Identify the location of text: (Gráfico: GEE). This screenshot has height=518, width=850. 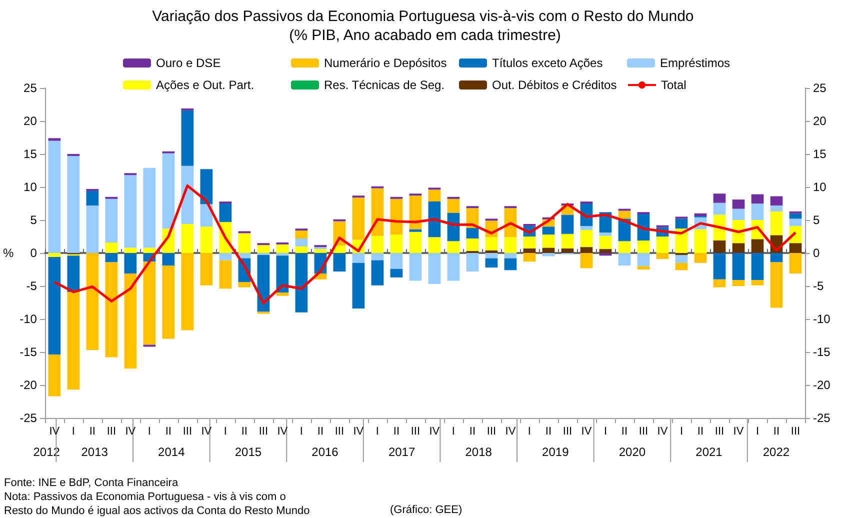
(426, 510).